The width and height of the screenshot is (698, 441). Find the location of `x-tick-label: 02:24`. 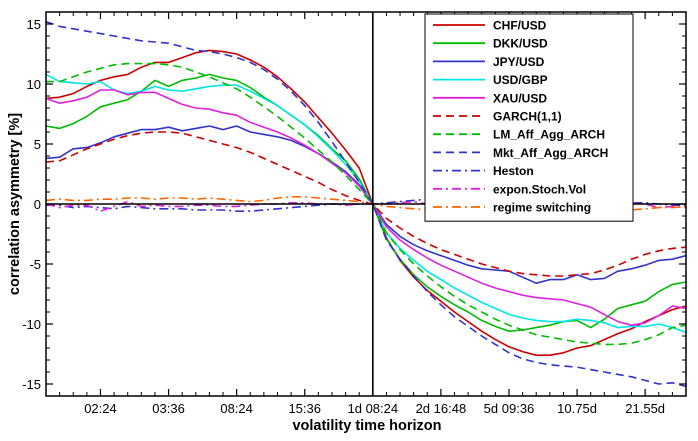

x-tick-label: 02:24 is located at coordinates (100, 408).